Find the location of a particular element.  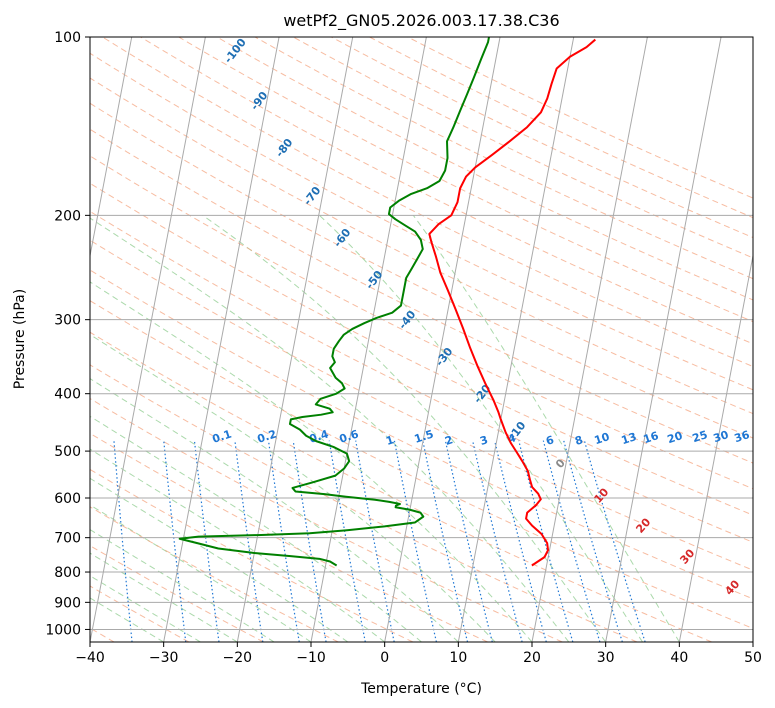

mixing-ratio-label: 1.5 is located at coordinates (424, 436).